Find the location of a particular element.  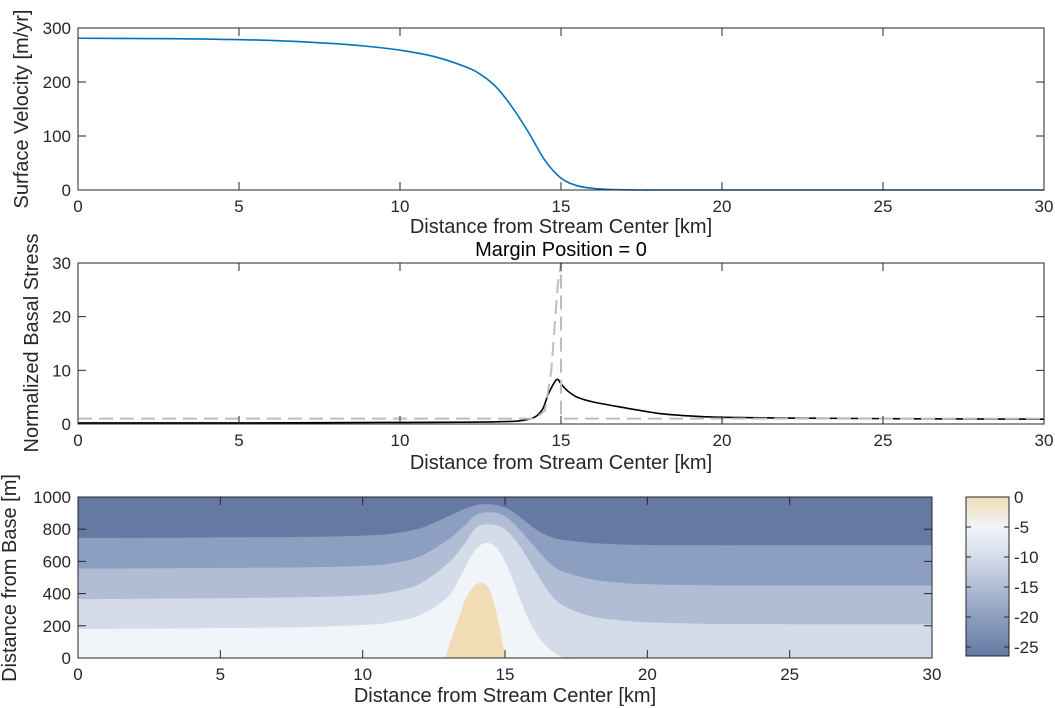

contour-x-label: Distance from Stream Center [km] is located at coordinates (505, 696).